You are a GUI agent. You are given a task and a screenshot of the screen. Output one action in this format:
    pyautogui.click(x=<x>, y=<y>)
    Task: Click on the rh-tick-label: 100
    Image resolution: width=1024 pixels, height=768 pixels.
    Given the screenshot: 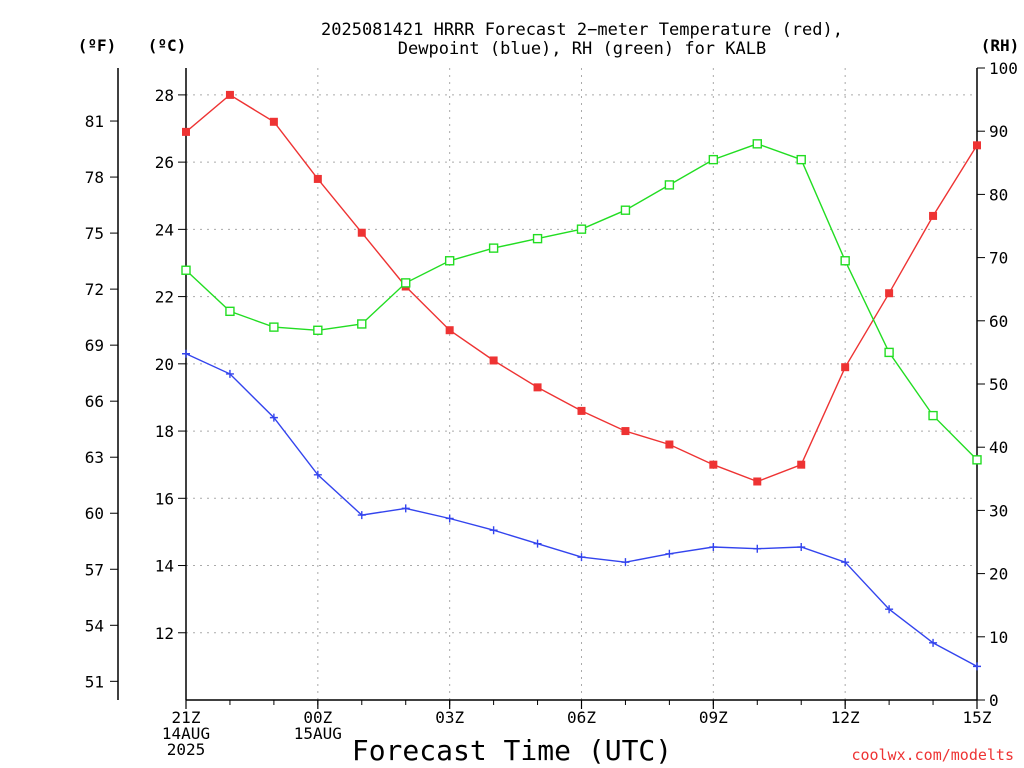 What is the action you would take?
    pyautogui.click(x=1003, y=68)
    